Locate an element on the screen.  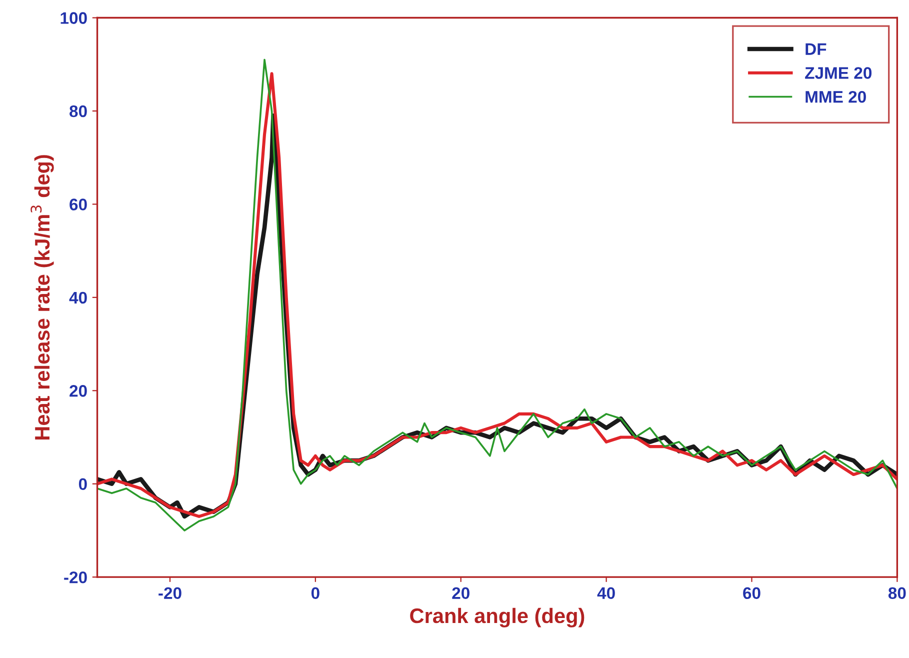
y-tick-label: 20 is located at coordinates (78, 391).